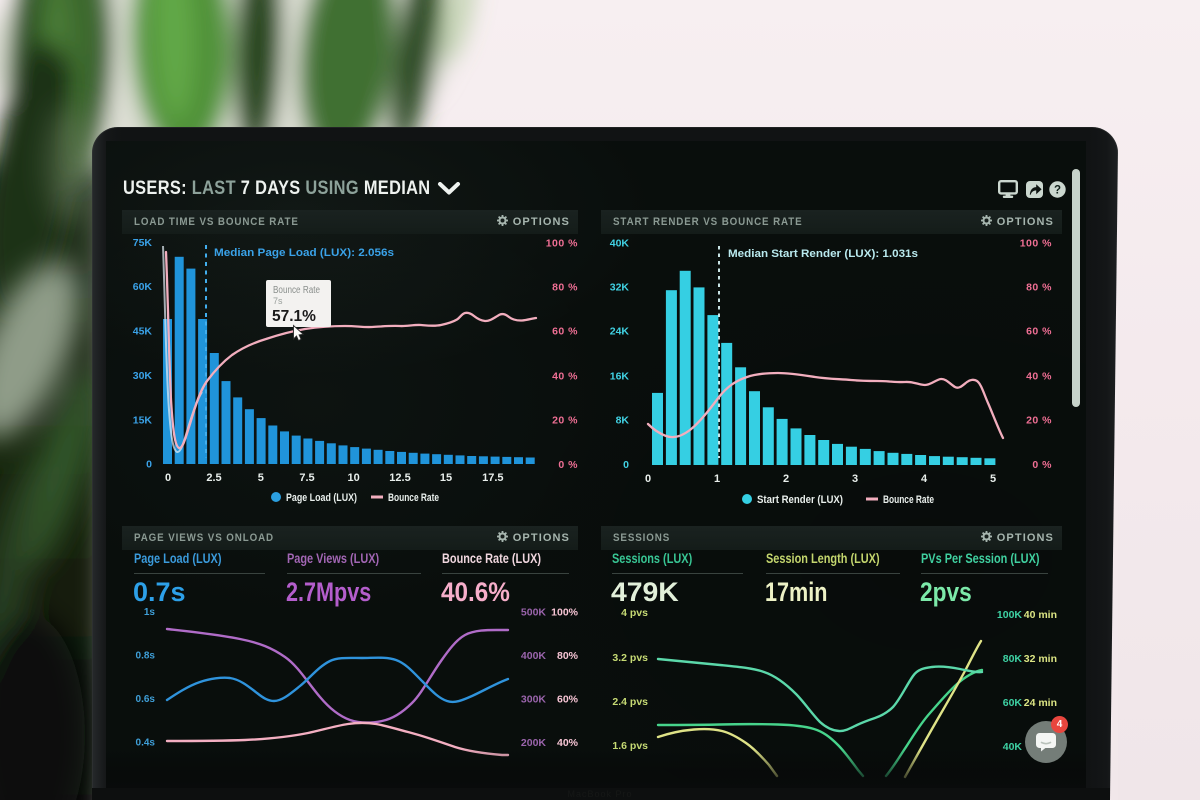 Image resolution: width=1200 pixels, height=800 pixels. What do you see at coordinates (143, 332) in the screenshot?
I see `svg-text: 45K` at bounding box center [143, 332].